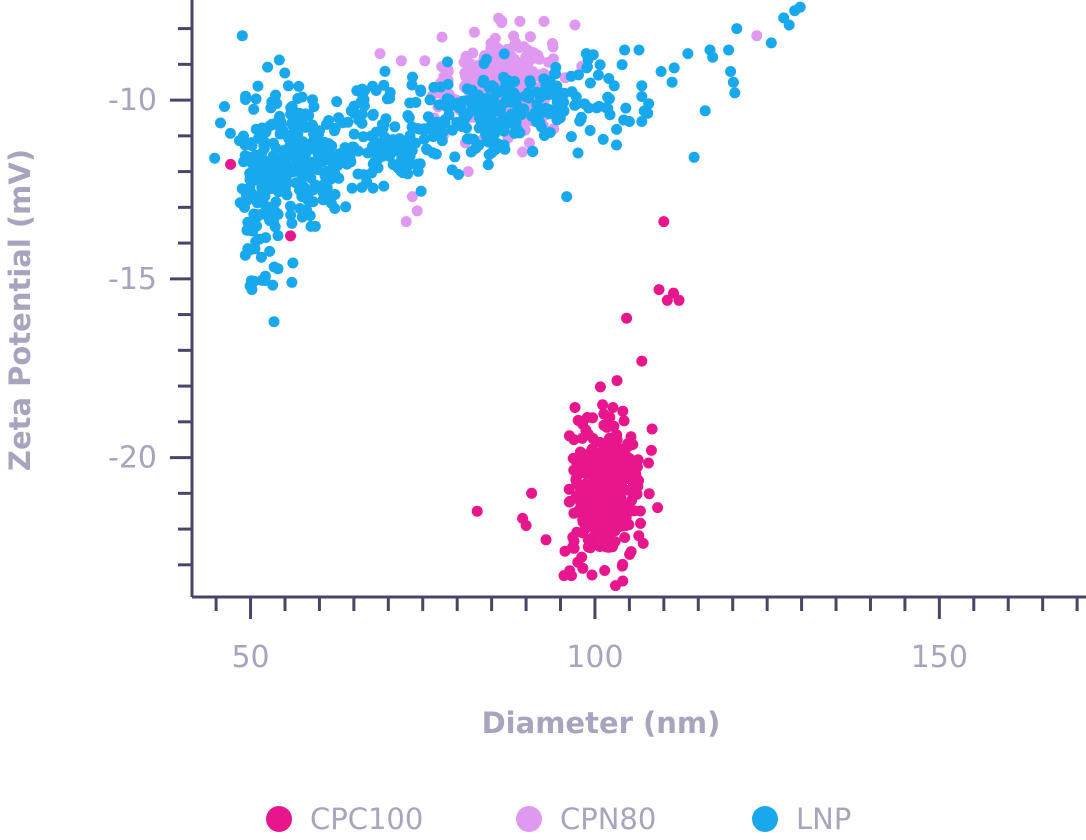 This screenshot has height=840, width=1086. What do you see at coordinates (132, 279) in the screenshot?
I see `y-tick-label: -15` at bounding box center [132, 279].